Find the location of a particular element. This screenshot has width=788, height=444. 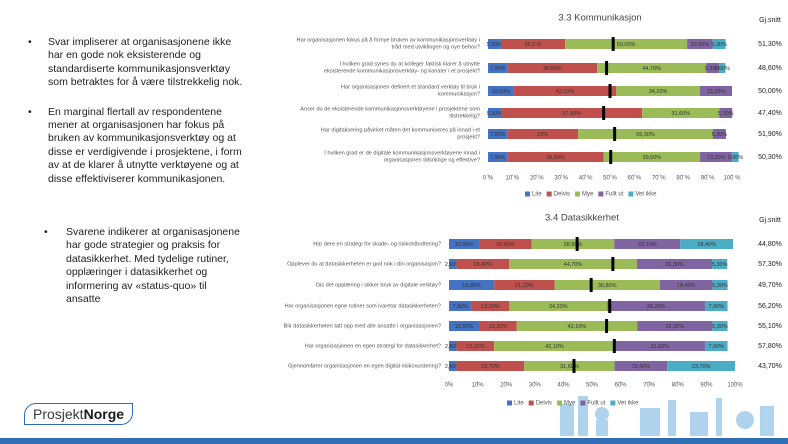

average-label: 51,30% is located at coordinates (770, 44).